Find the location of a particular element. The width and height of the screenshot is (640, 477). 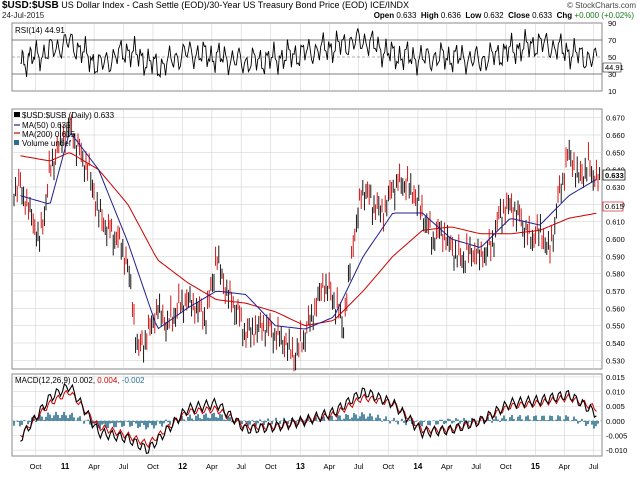

ma200-value-box is located at coordinates (613, 206).